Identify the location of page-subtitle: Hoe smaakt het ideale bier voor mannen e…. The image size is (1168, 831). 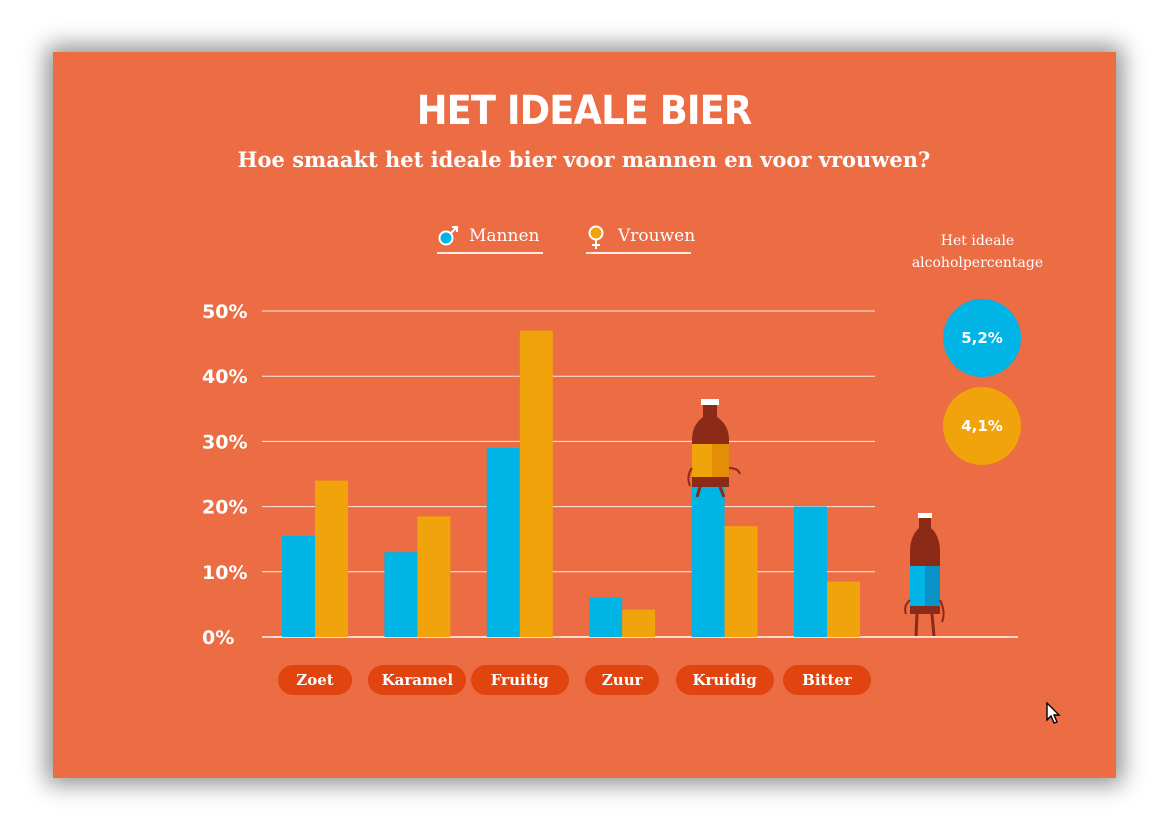
(584, 159).